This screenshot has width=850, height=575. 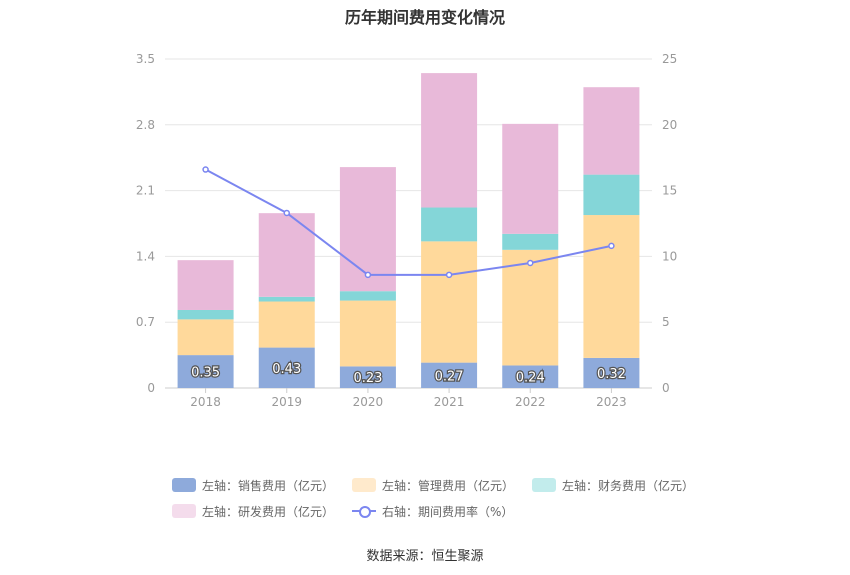 What do you see at coordinates (666, 322) in the screenshot?
I see `right-axis-tick-label: 5` at bounding box center [666, 322].